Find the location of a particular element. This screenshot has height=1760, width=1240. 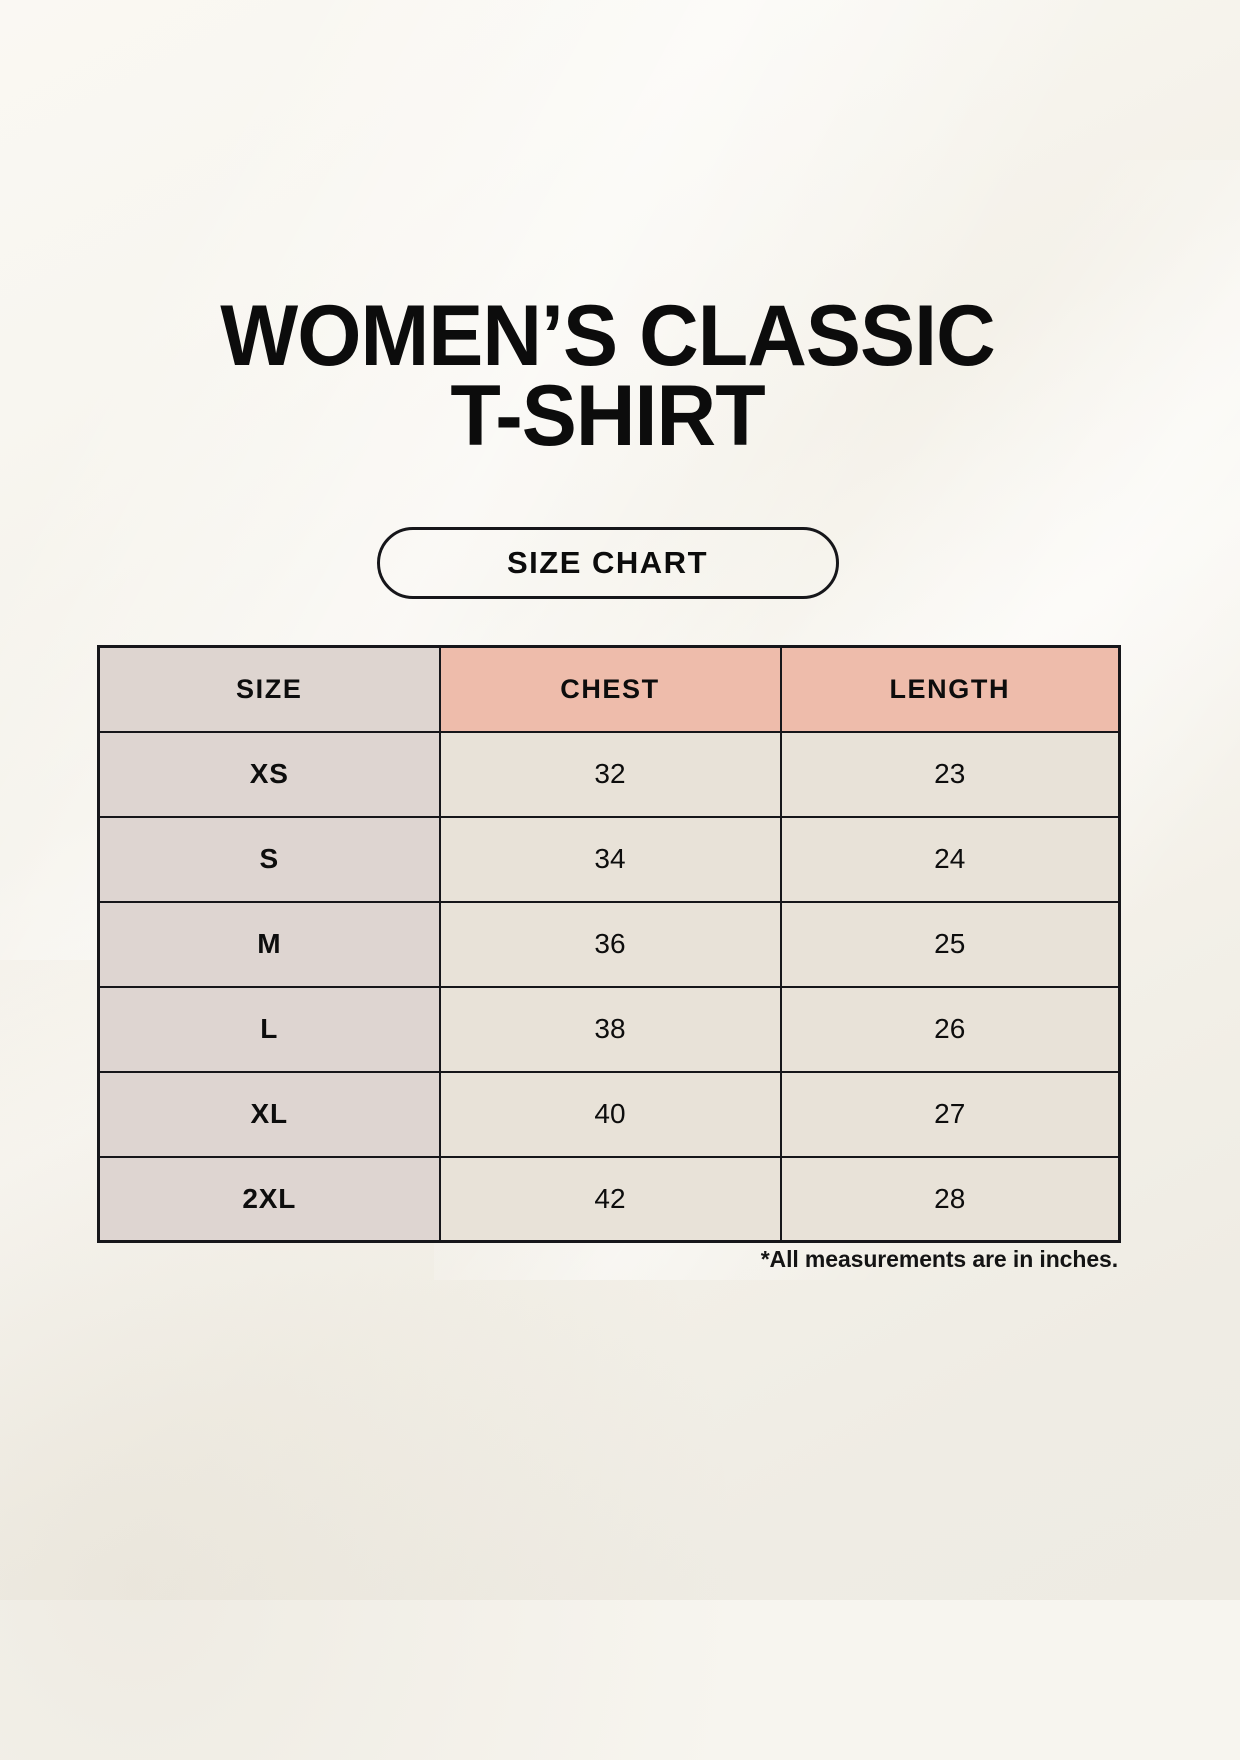

cell-chest: 38 is located at coordinates (610, 1029).